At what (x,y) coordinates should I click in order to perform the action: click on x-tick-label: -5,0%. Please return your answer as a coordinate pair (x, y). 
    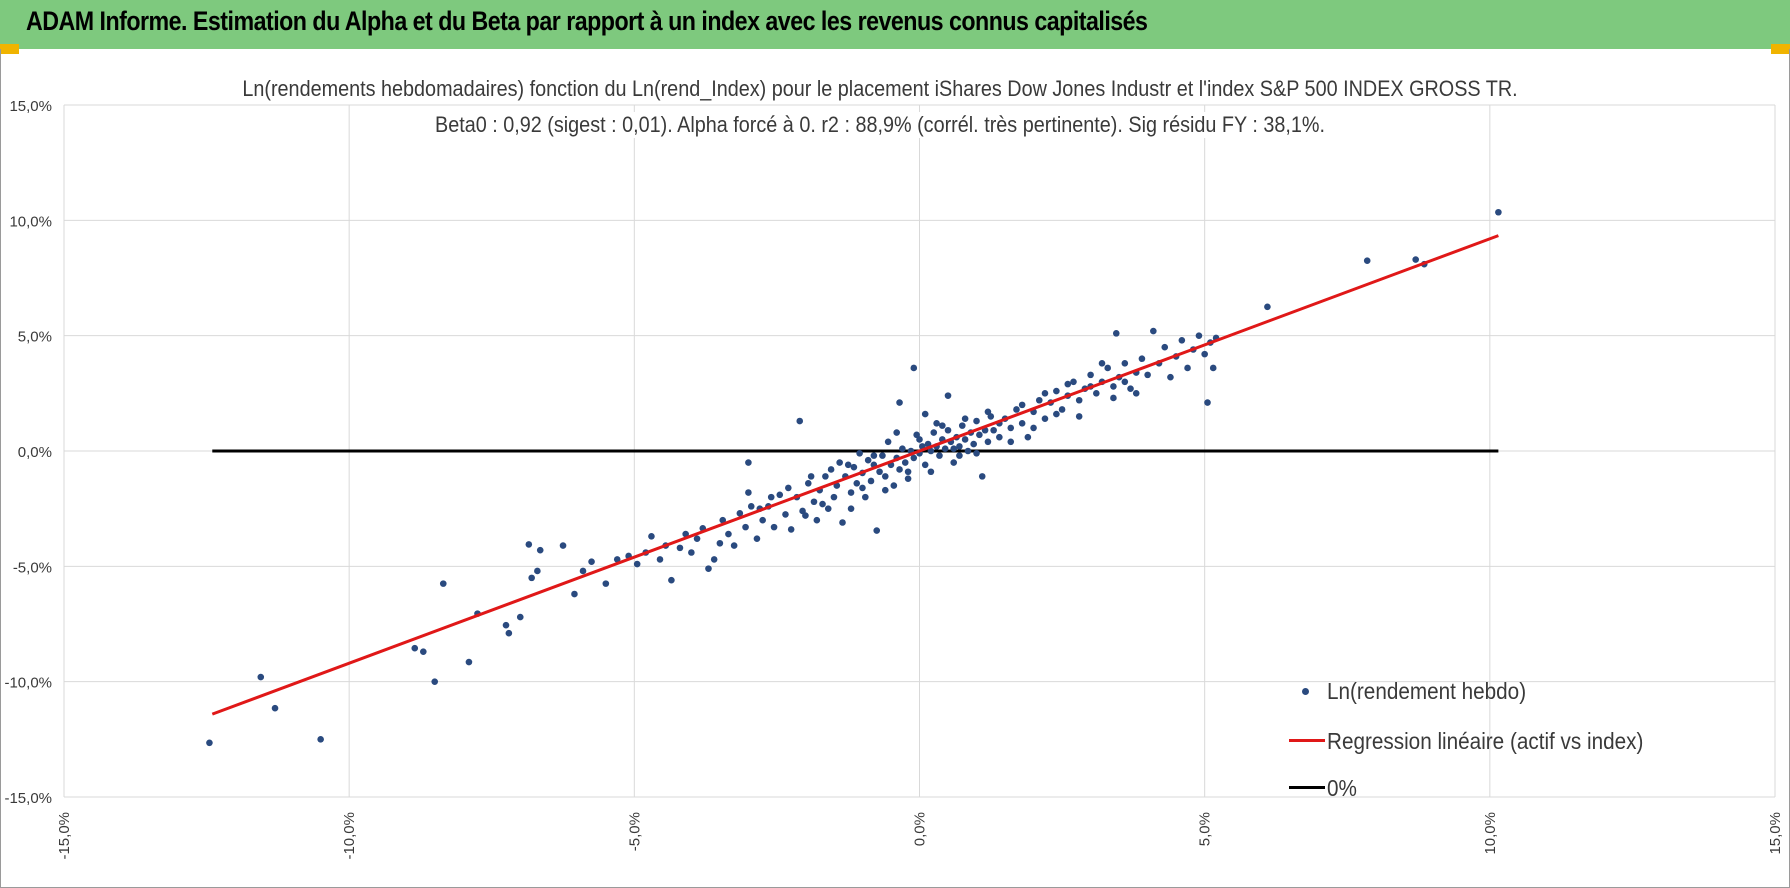
    Looking at the image, I should click on (634, 831).